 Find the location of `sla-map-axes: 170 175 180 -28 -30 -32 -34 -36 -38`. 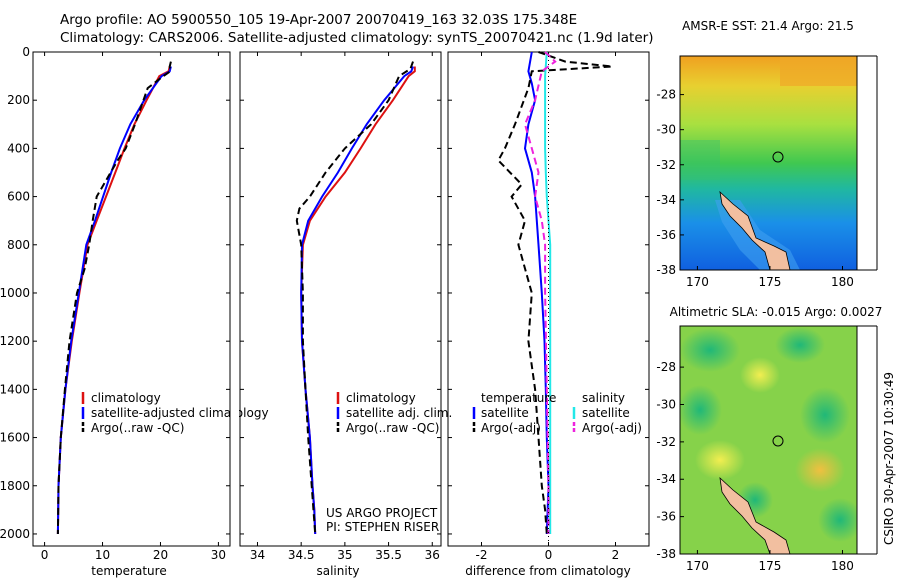

sla-map-axes: 170 175 180 -28 -30 -32 -34 -36 -38 is located at coordinates (755, 466).